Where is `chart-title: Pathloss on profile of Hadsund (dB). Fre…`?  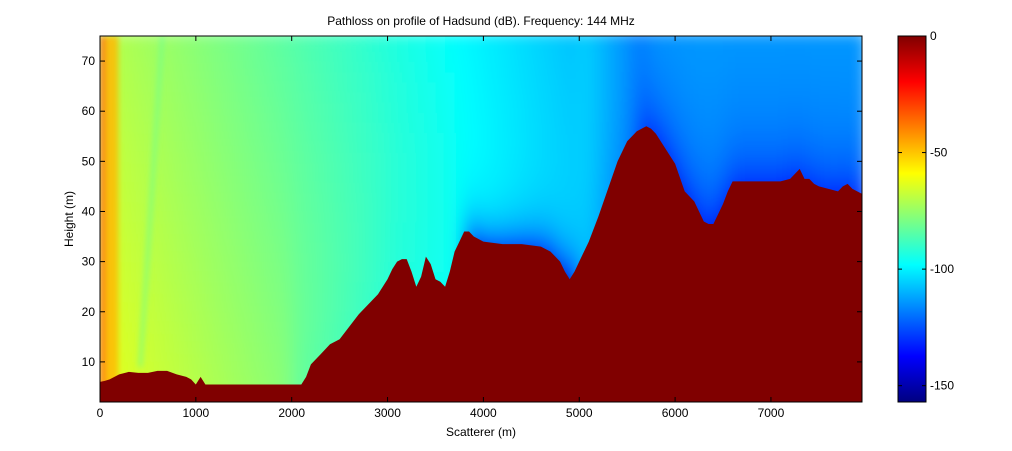
chart-title: Pathloss on profile of Hadsund (dB). Fre… is located at coordinates (481, 21).